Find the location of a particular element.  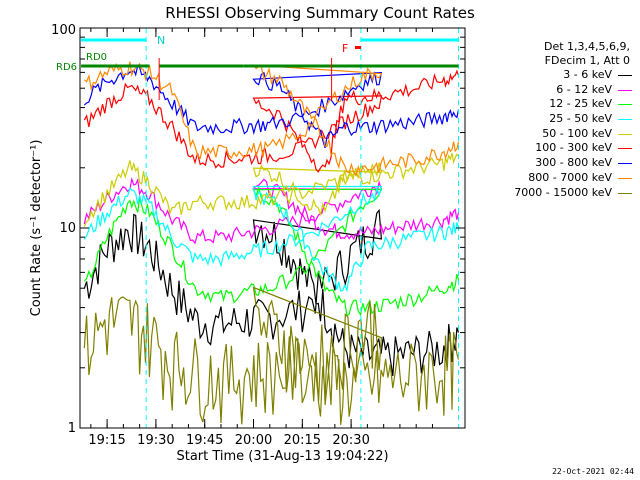

legend-item: 7000 - 15000 keV is located at coordinates (559, 193).